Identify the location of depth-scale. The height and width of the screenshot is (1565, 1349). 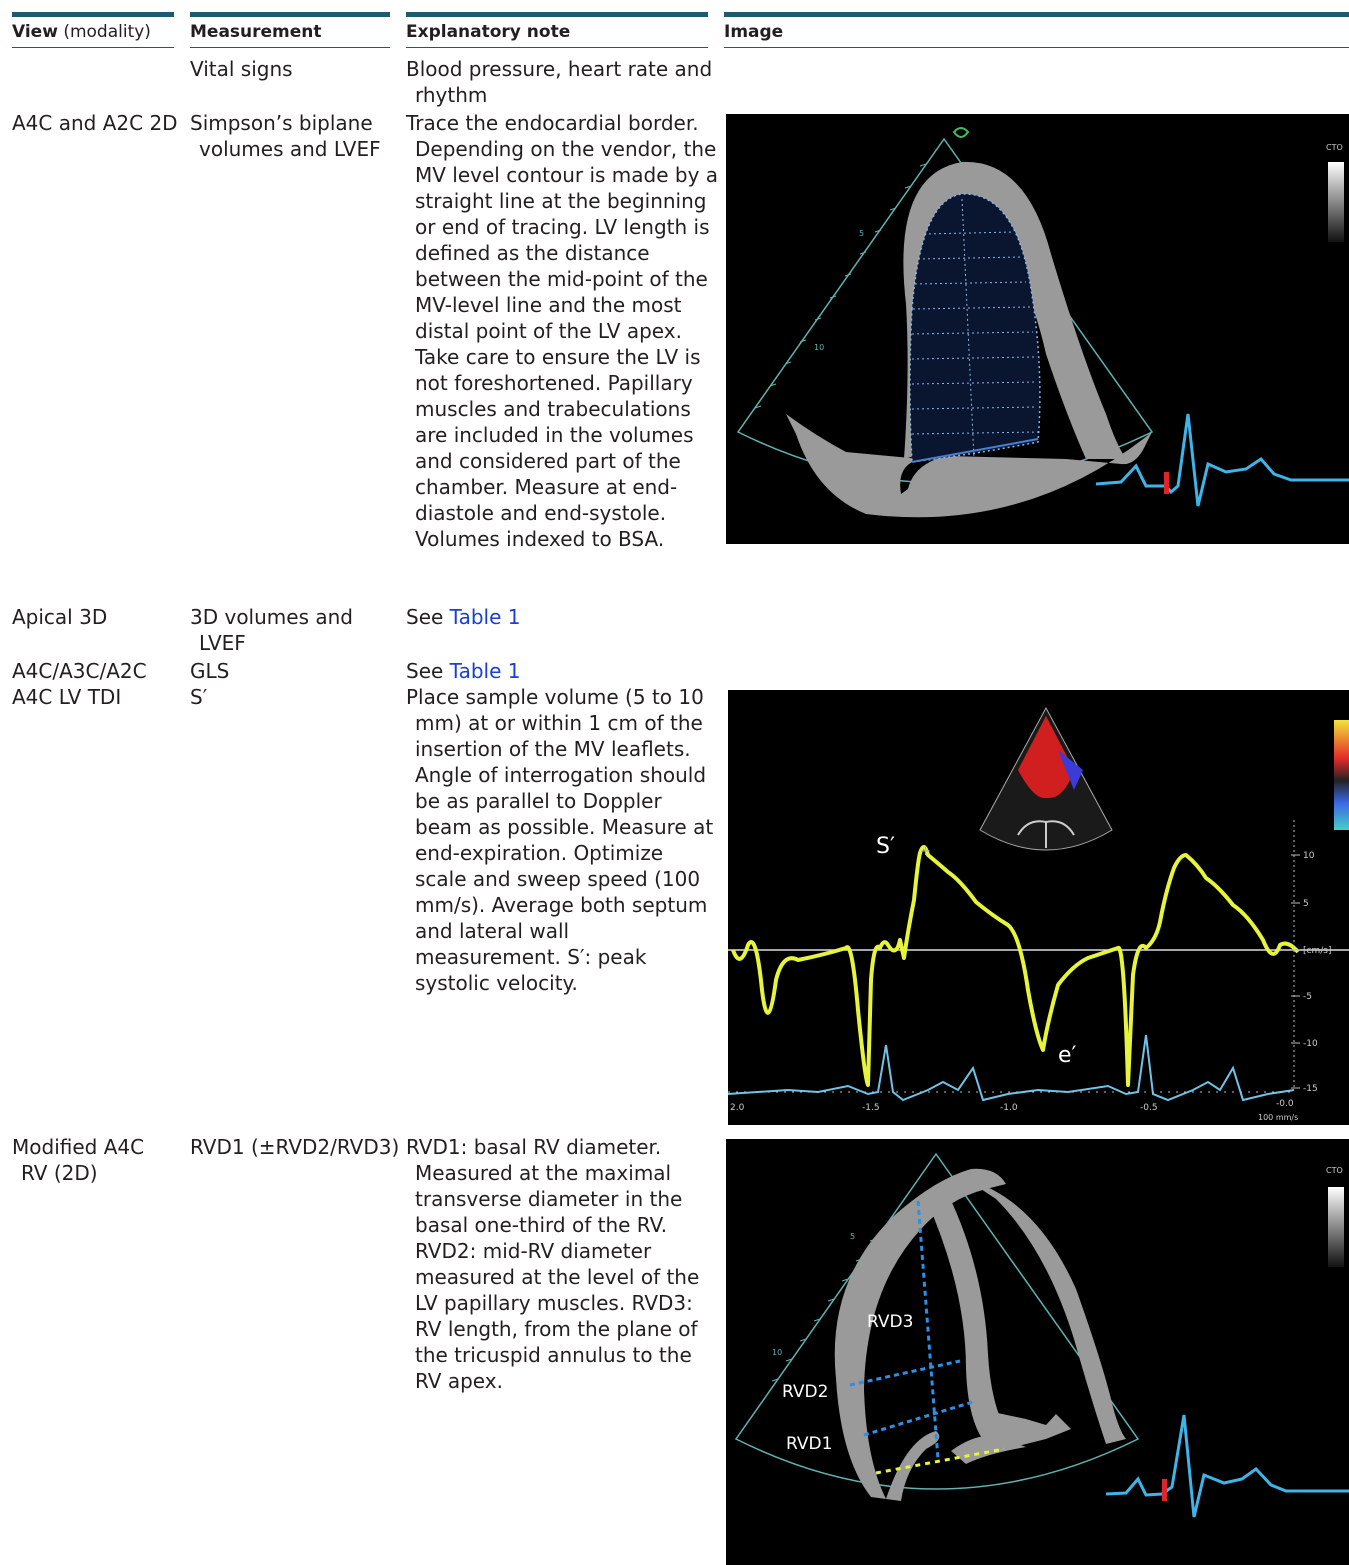
(840, 286).